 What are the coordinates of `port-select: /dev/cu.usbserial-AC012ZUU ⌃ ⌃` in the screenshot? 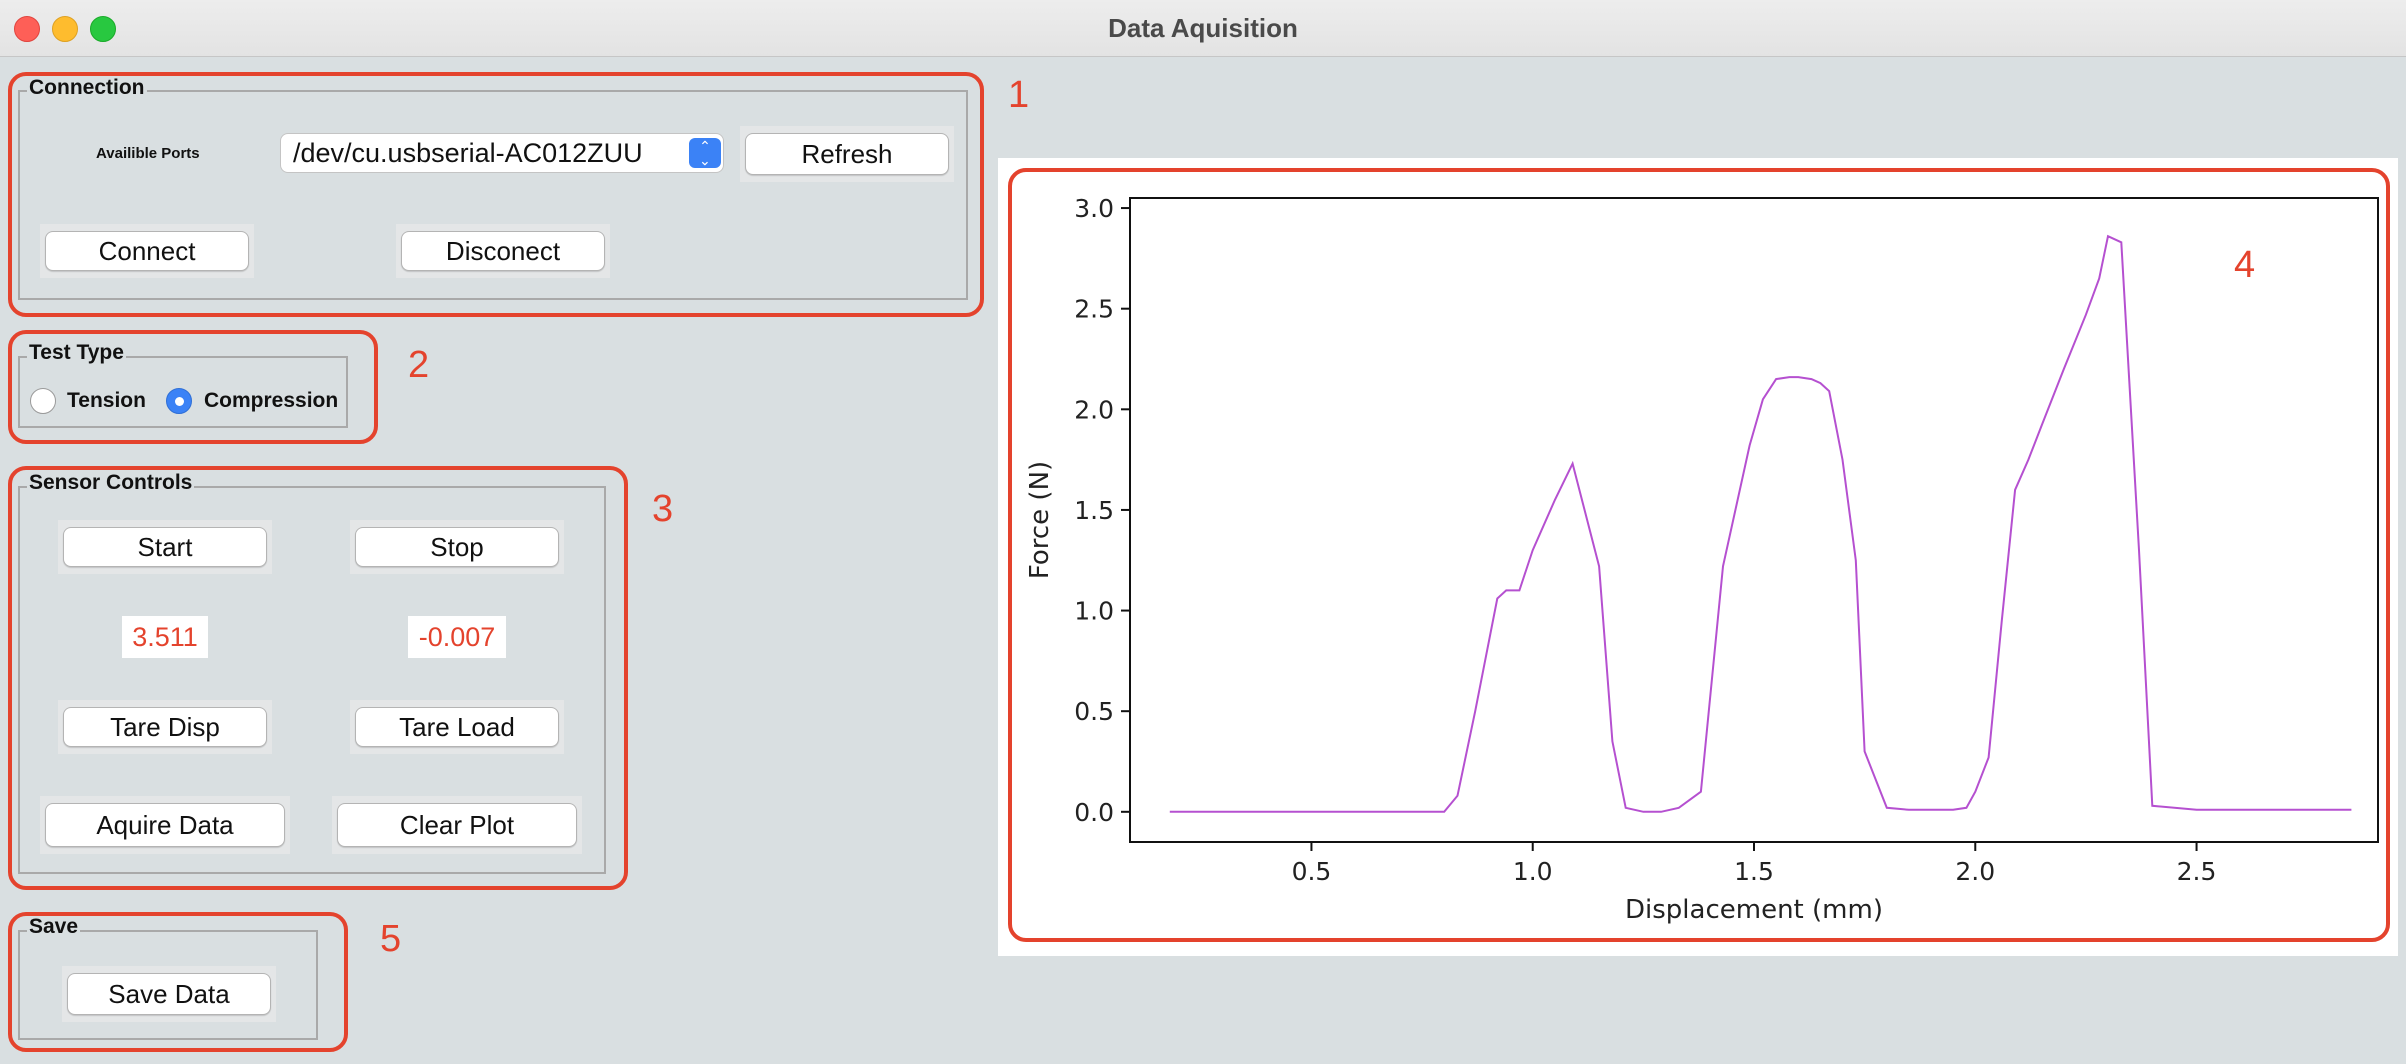 It's located at (502, 153).